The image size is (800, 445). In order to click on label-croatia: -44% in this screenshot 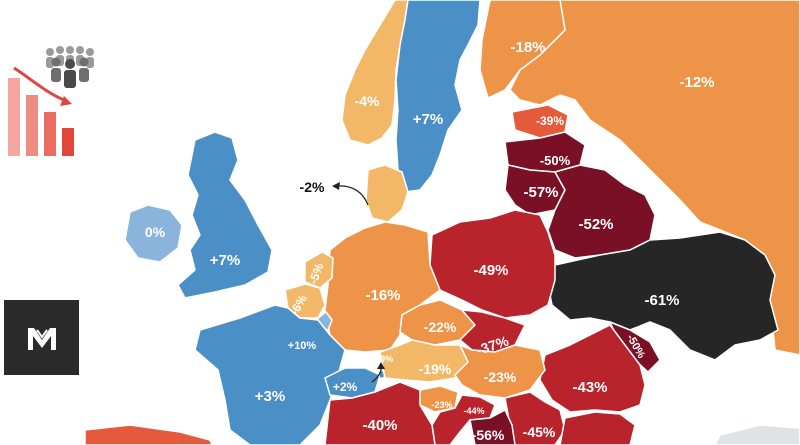, I will do `click(473, 411)`.